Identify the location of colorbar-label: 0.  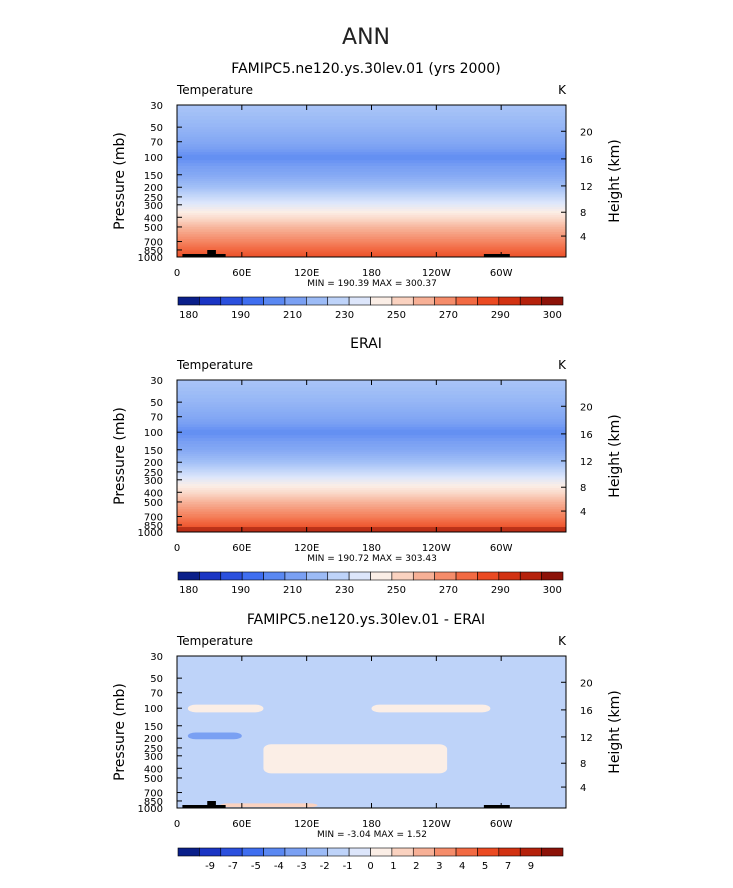
(370, 866).